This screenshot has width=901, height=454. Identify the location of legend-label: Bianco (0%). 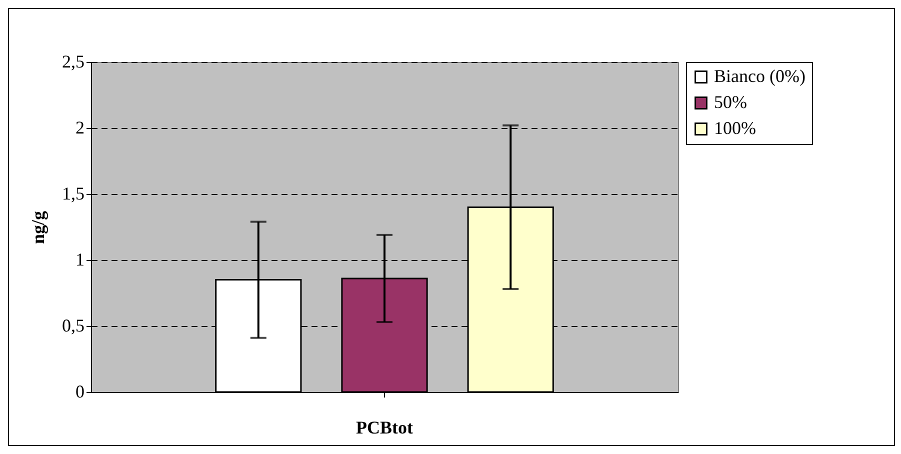
(760, 76).